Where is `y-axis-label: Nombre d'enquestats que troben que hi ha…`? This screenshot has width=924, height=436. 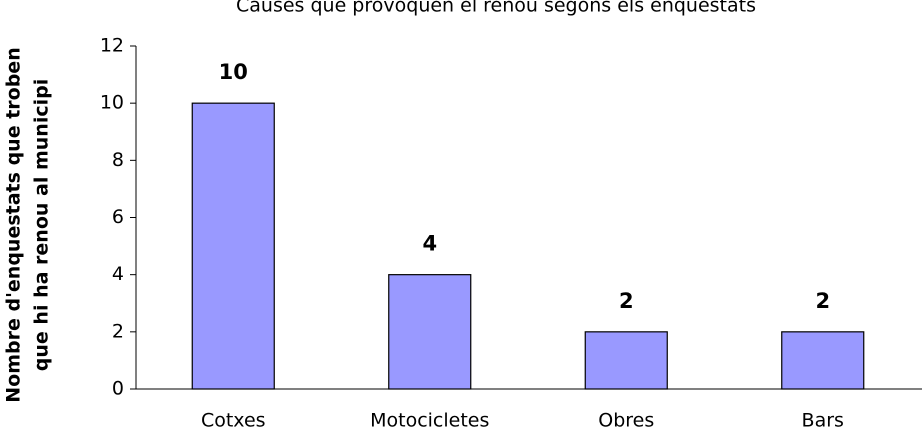 y-axis-label: Nombre d'enquestats que troben que hi ha… is located at coordinates (28, 224).